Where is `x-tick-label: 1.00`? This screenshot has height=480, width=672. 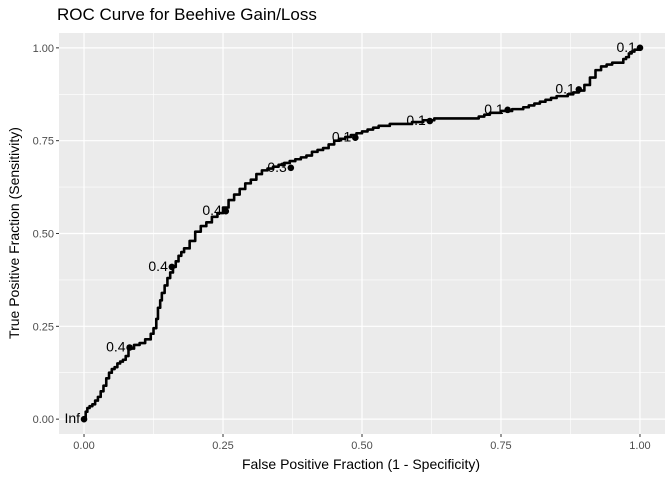
x-tick-label: 1.00 is located at coordinates (639, 446).